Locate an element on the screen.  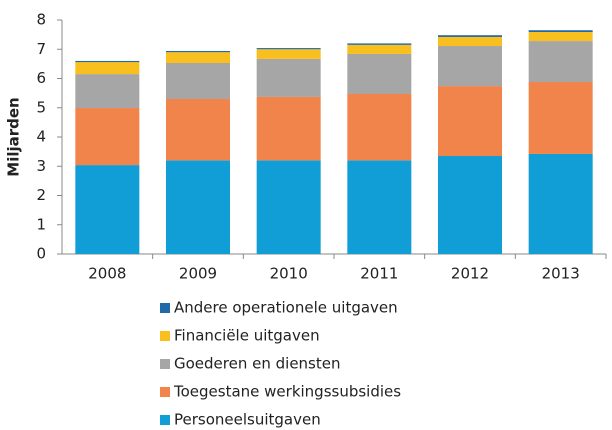
x-tick-label: 2011 is located at coordinates (379, 274).